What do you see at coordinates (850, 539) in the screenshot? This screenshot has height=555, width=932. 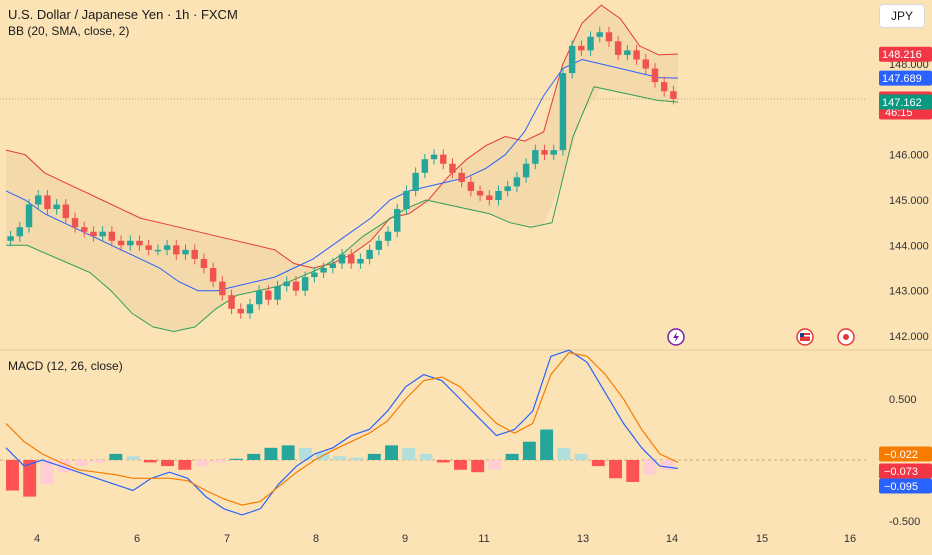 I see `date-axis-tick: 16` at bounding box center [850, 539].